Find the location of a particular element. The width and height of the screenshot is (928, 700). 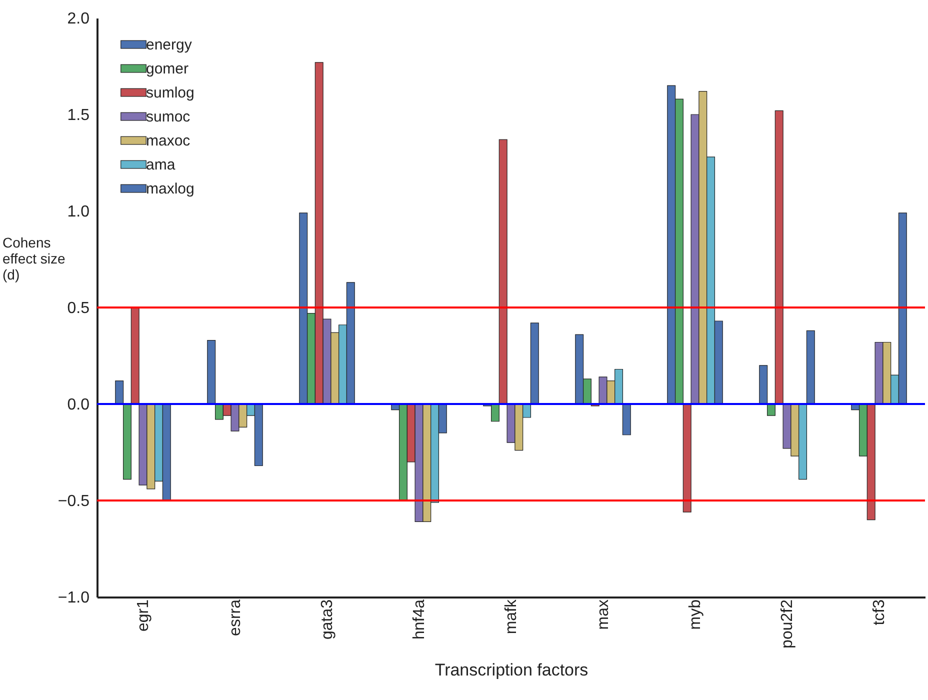

y-tick-label: 0.0 is located at coordinates (78, 405).